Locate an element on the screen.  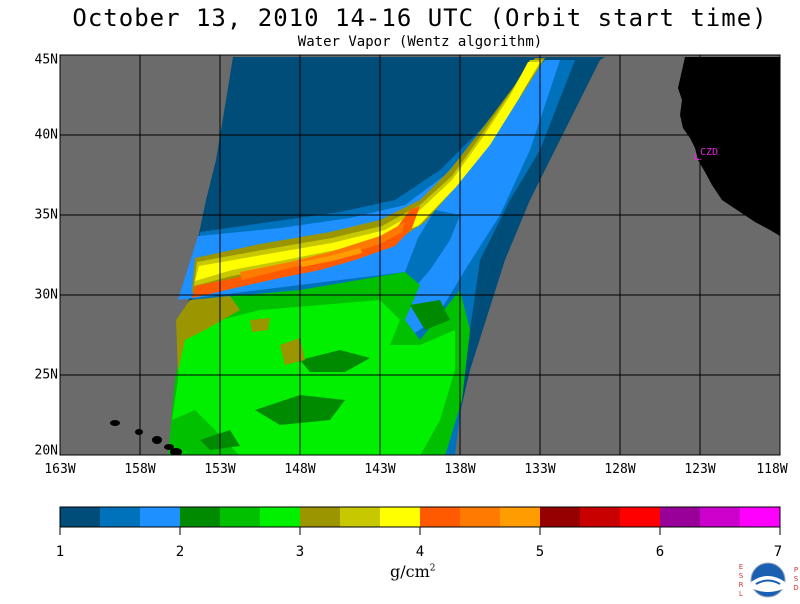
y-tick-label: 30N is located at coordinates (46, 295).